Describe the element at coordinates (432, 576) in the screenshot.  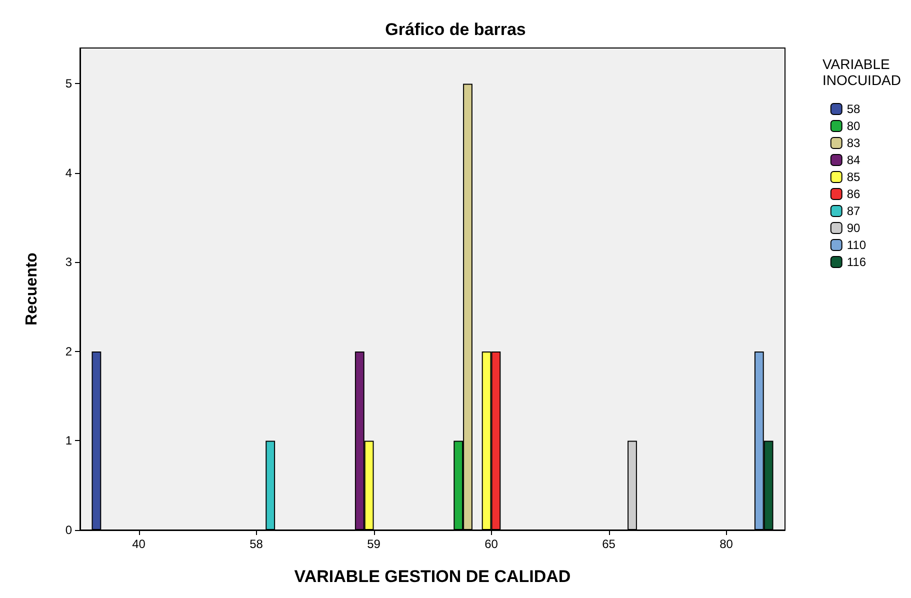
I see `x-axis-title: VARIABLE GESTION DE CALIDAD` at that location.